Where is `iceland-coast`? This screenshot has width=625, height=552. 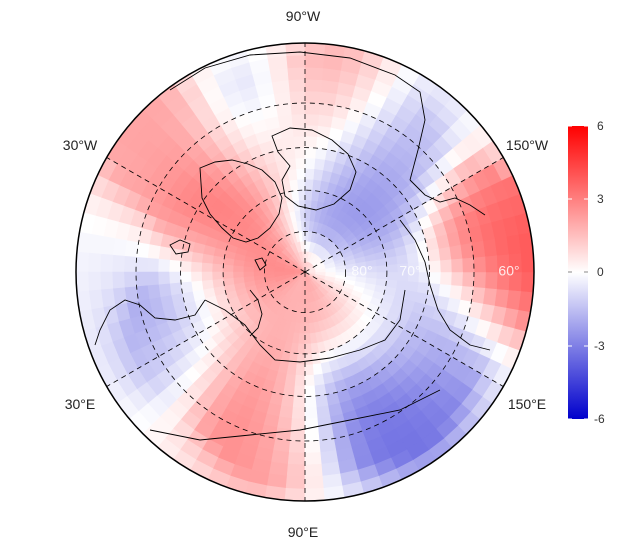
iceland-coast is located at coordinates (180, 247).